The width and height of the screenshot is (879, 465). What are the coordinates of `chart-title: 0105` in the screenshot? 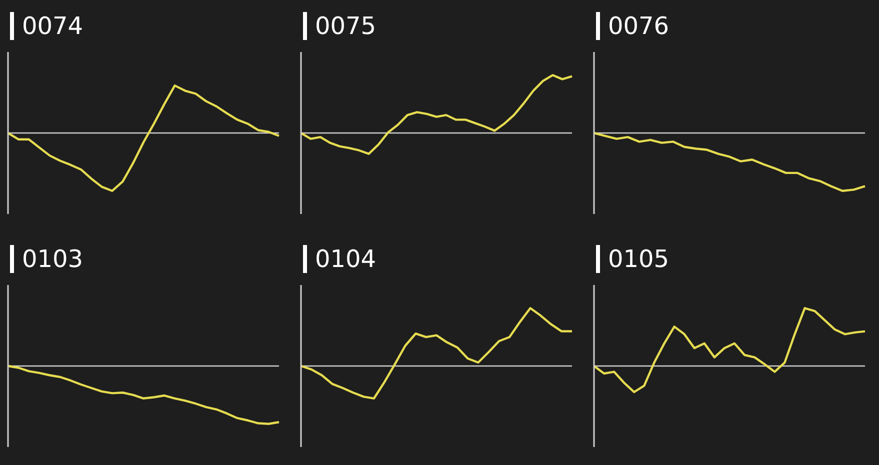 It's located at (639, 258).